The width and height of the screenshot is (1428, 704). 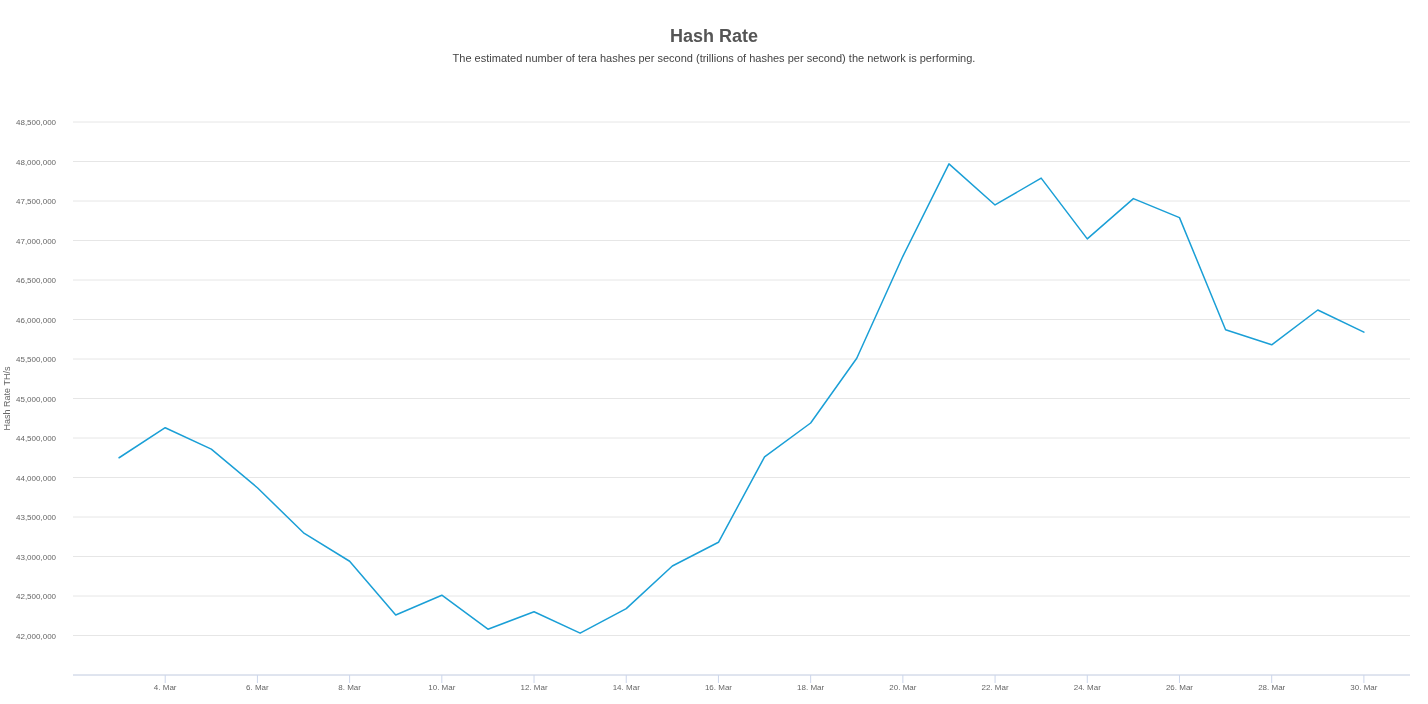 I want to click on y-tick-label: 48,000,000, so click(x=36, y=162).